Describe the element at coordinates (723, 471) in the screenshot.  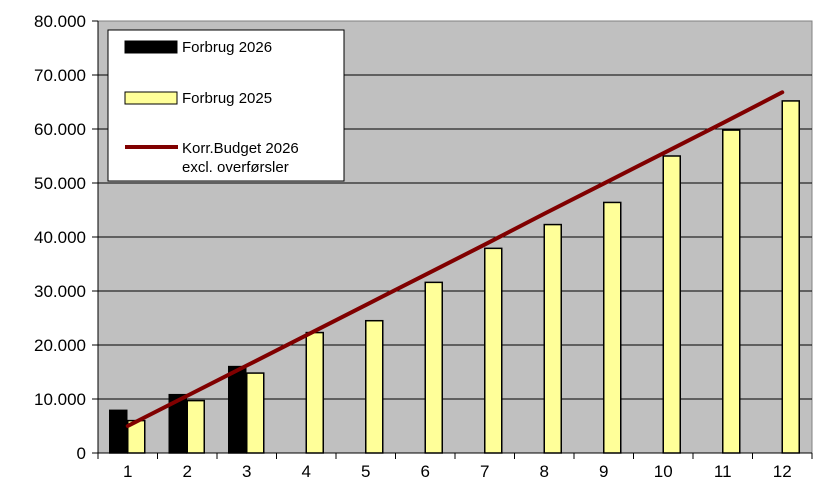
I see `x-tick-label: 11` at that location.